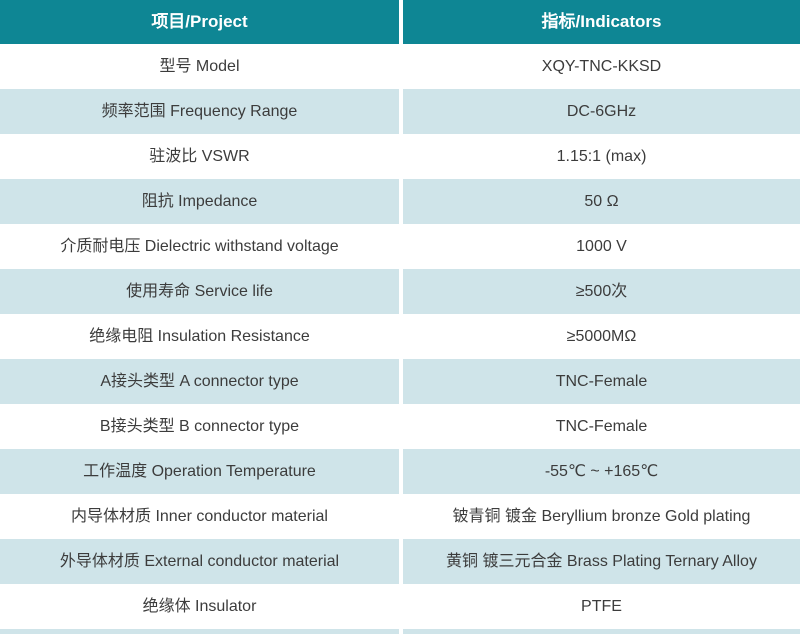 This screenshot has height=634, width=800. What do you see at coordinates (400, 22) in the screenshot?
I see `table-header-row: 项目/Project 指标/Indicators` at bounding box center [400, 22].